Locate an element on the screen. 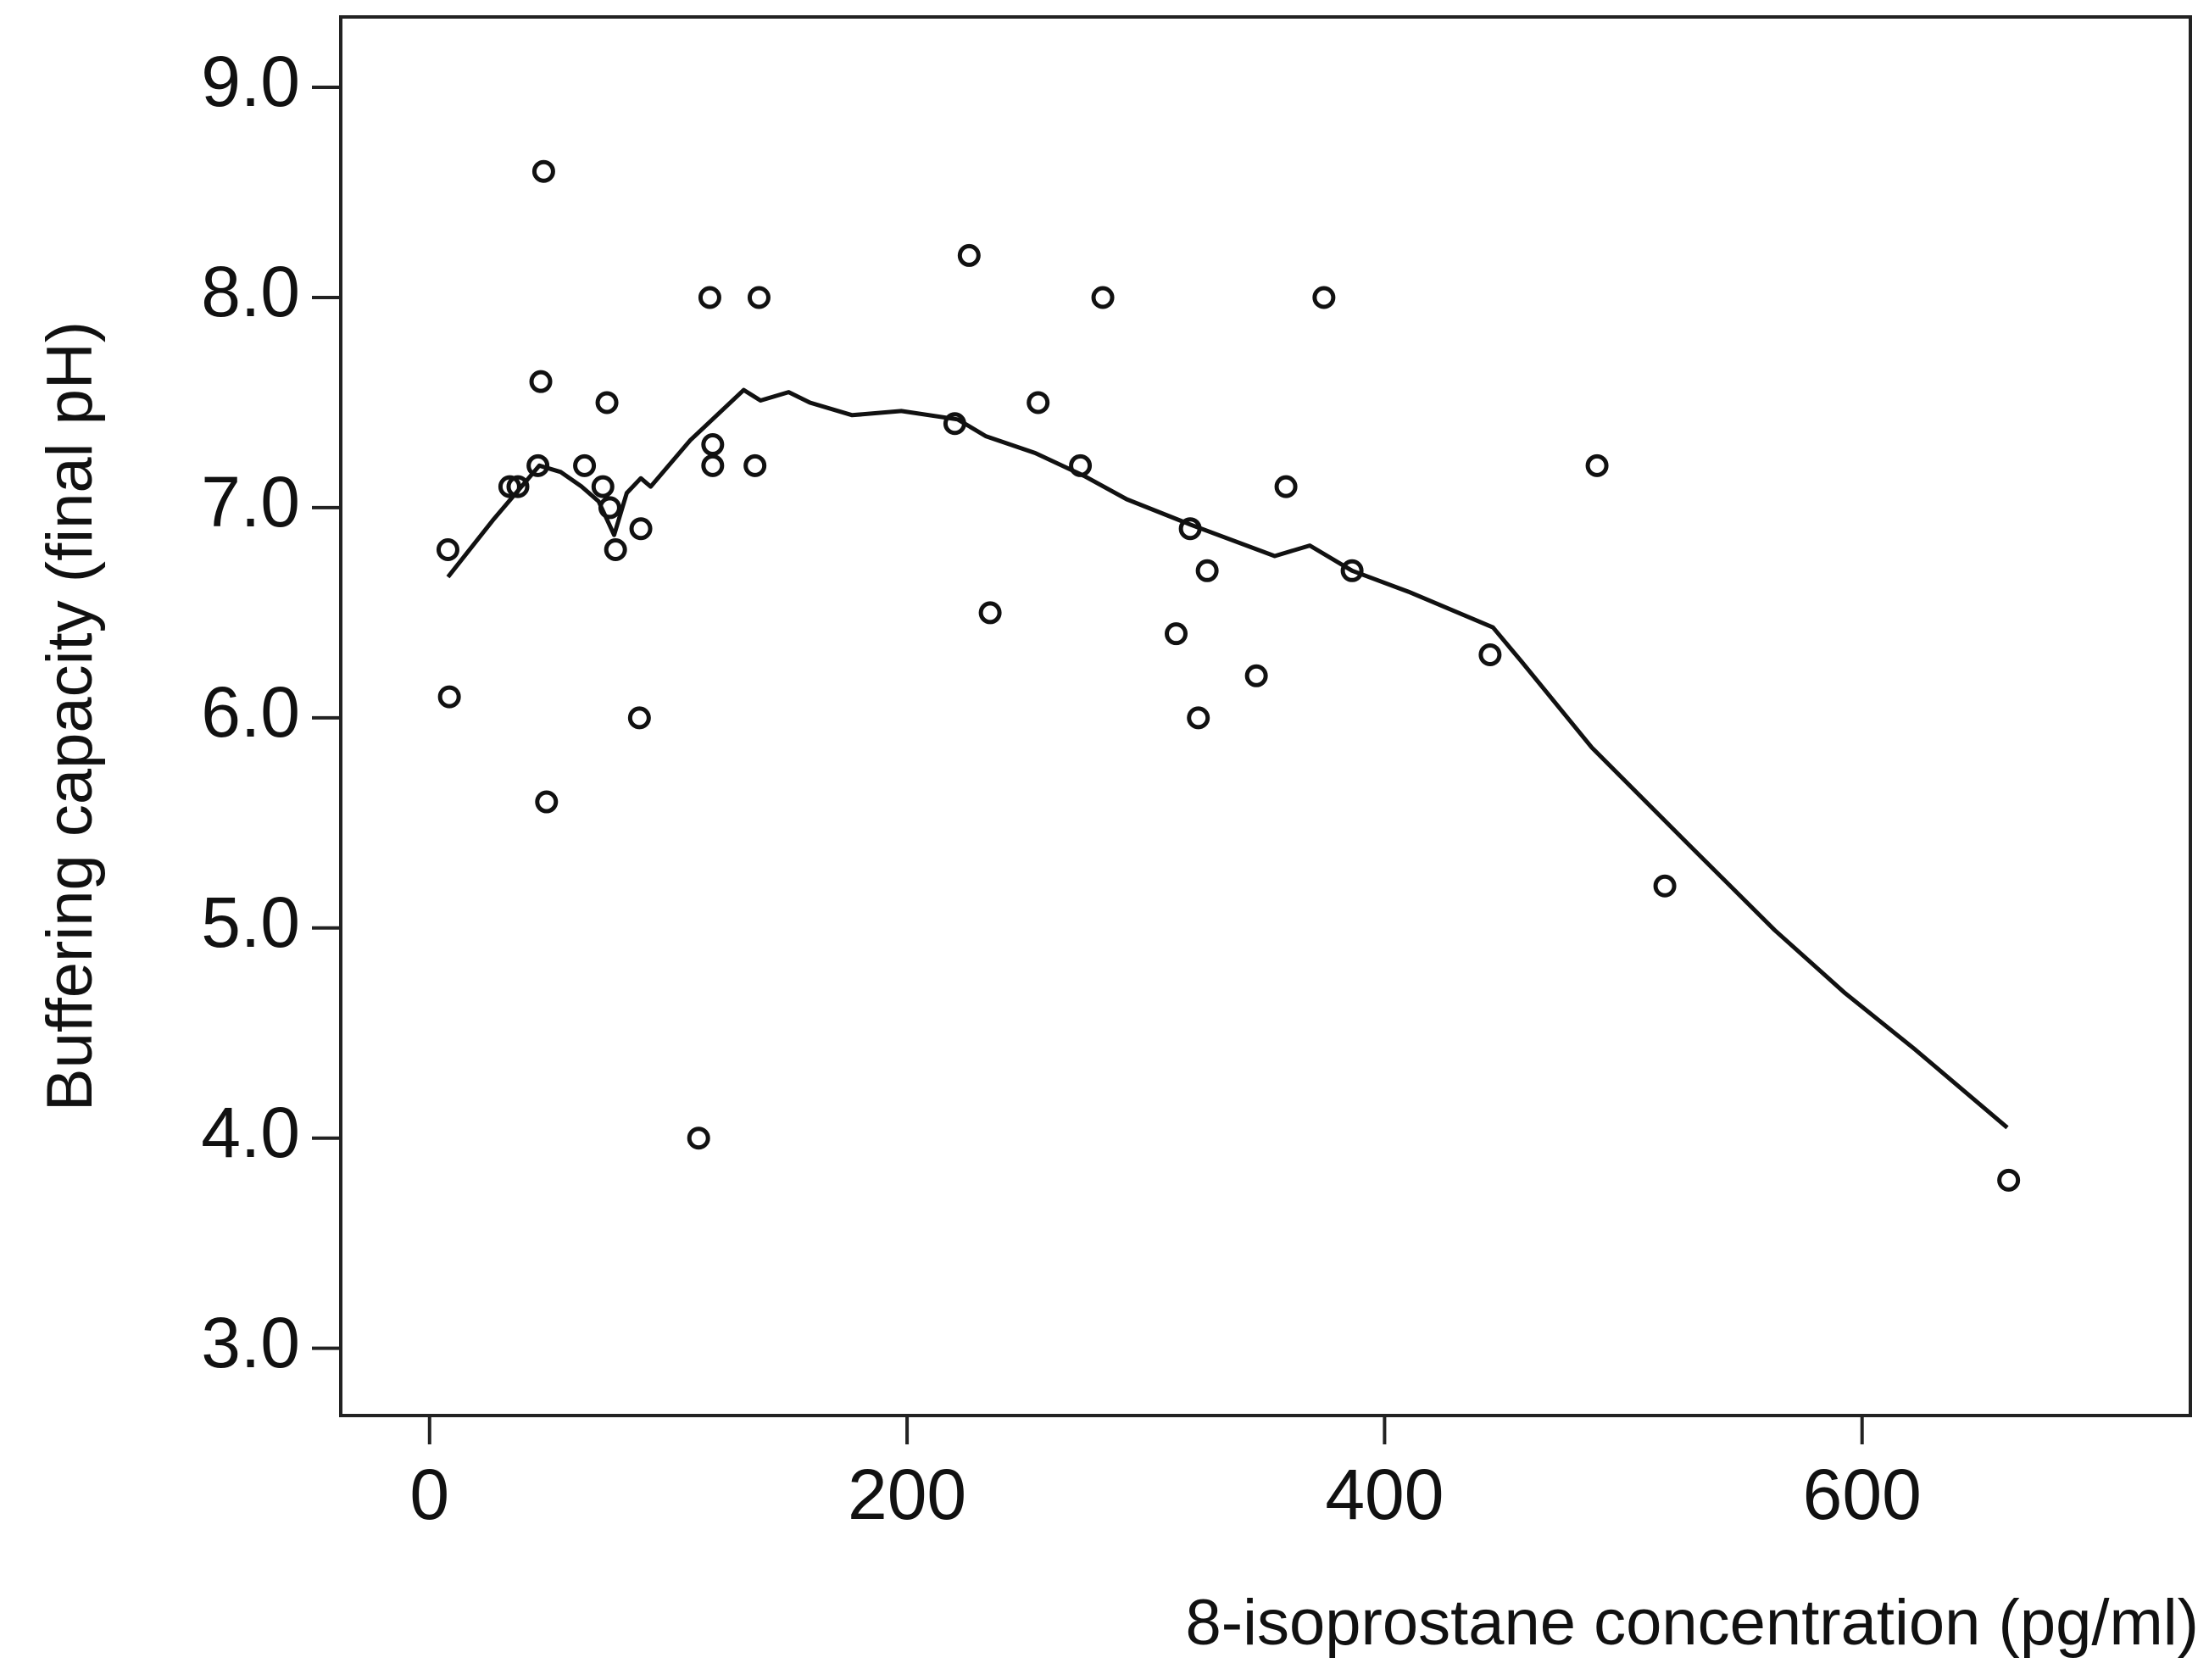 This screenshot has width=2209, height=1680. y-tick-label: 6.0 is located at coordinates (250, 712).